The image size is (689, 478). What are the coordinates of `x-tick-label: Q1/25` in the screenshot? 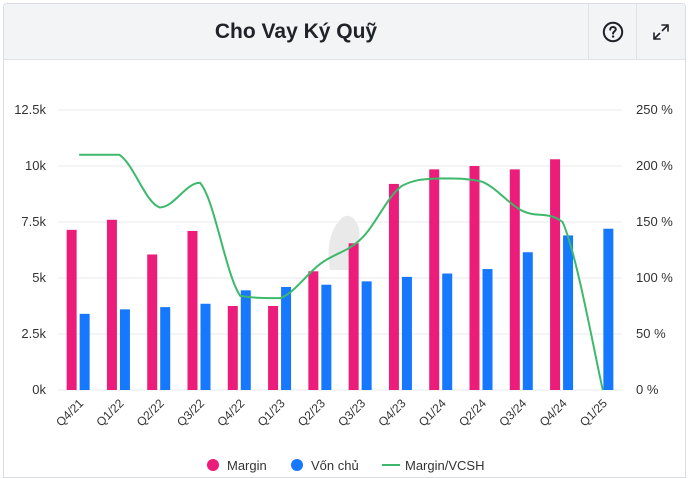 It's located at (593, 412).